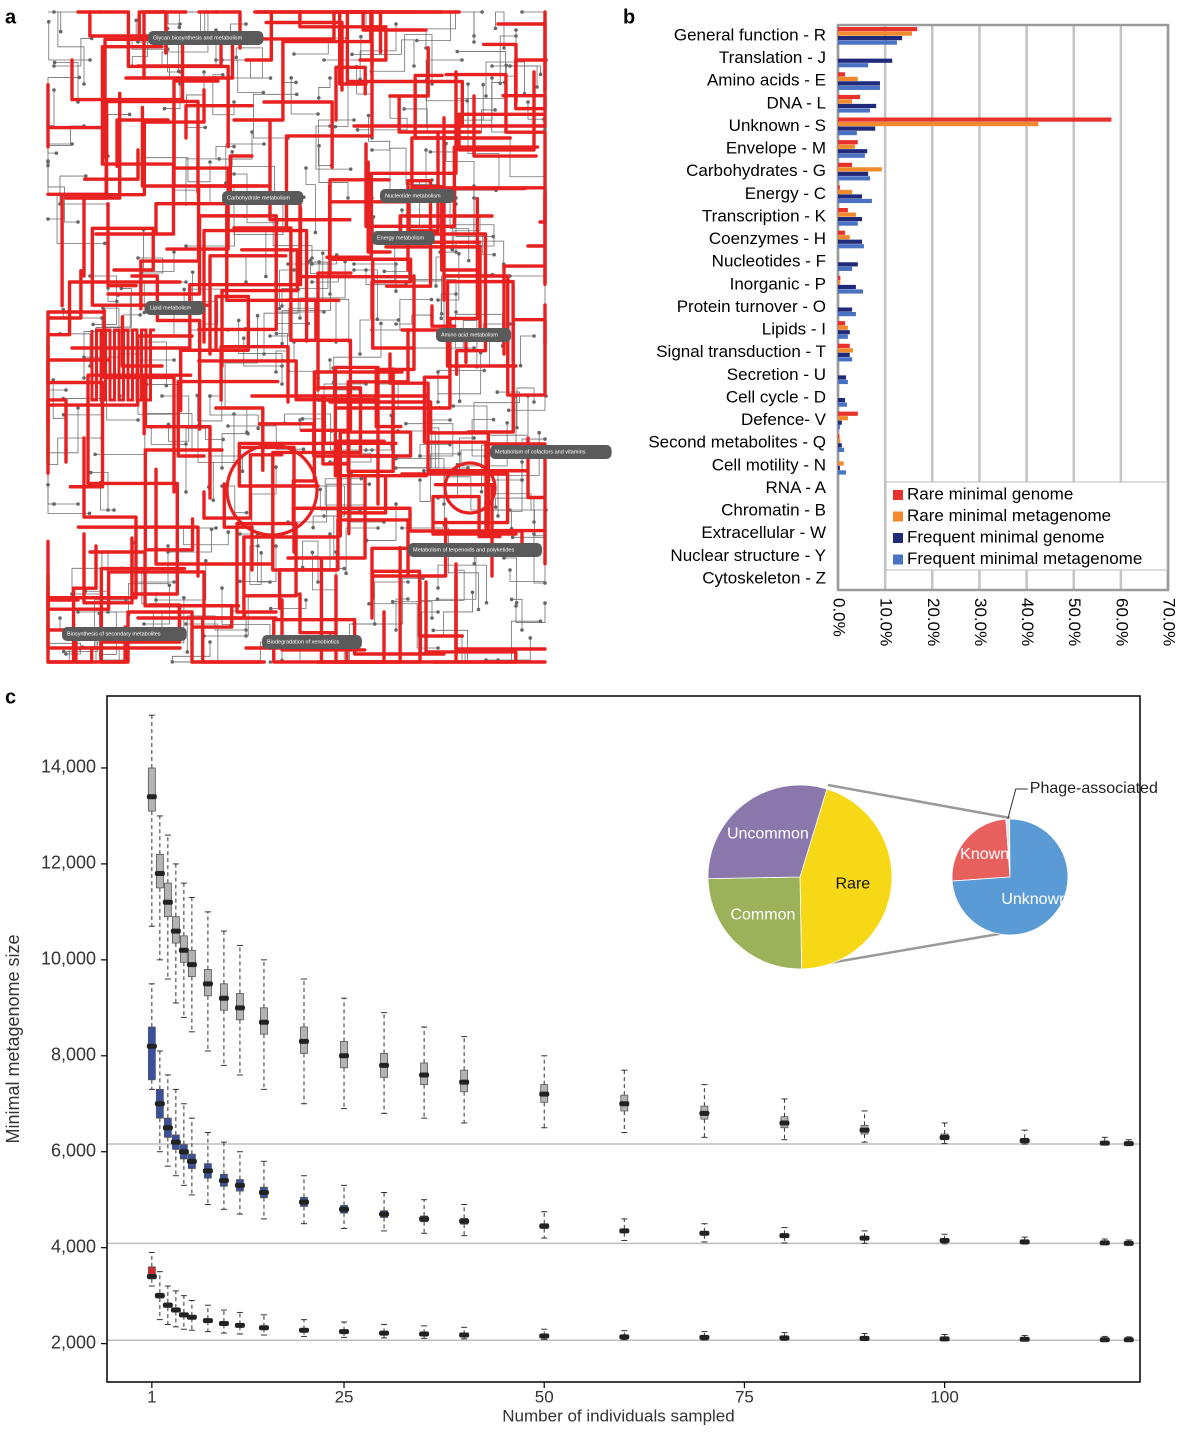  Describe the element at coordinates (756, 170) in the screenshot. I see `y-tick-label: Carbohydrates - G` at that location.